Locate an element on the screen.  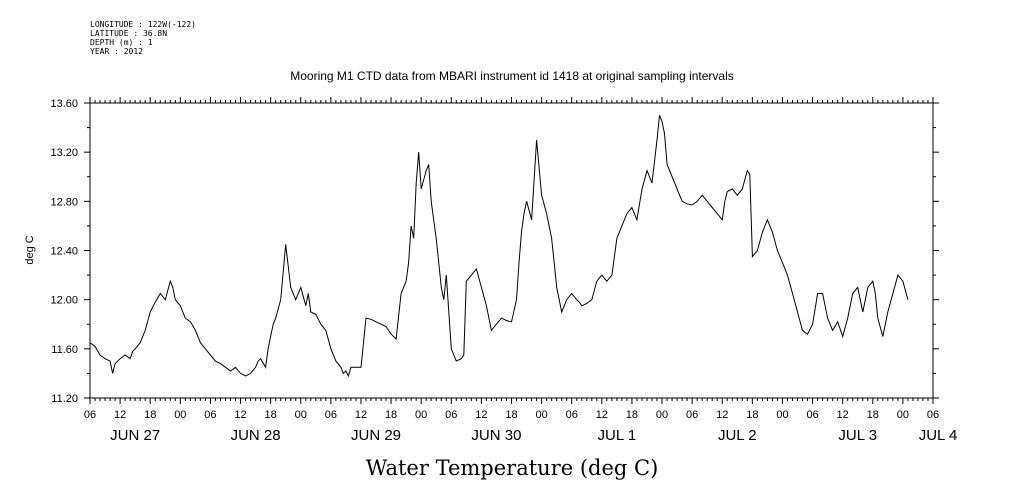
x-date-label: JUL 2 is located at coordinates (737, 435).